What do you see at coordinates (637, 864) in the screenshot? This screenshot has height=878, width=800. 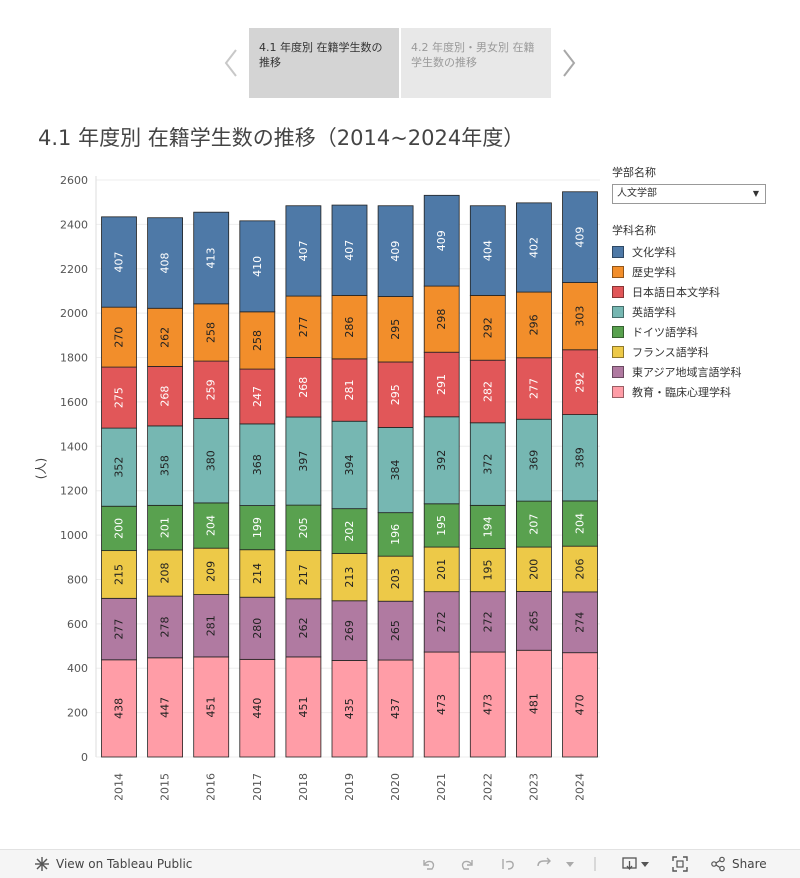 I see `download-button` at bounding box center [637, 864].